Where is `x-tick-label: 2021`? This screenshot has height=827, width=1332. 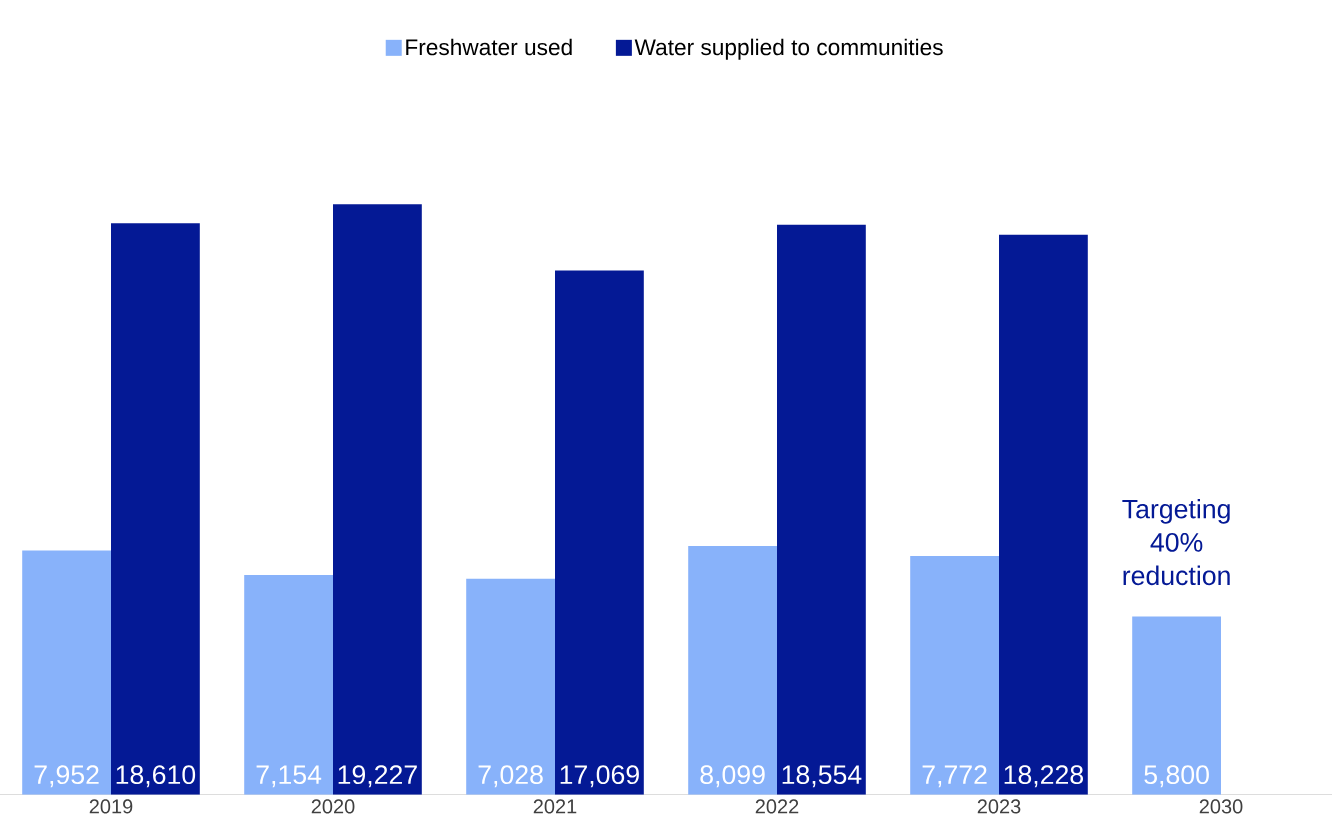 x-tick-label: 2021 is located at coordinates (555, 806).